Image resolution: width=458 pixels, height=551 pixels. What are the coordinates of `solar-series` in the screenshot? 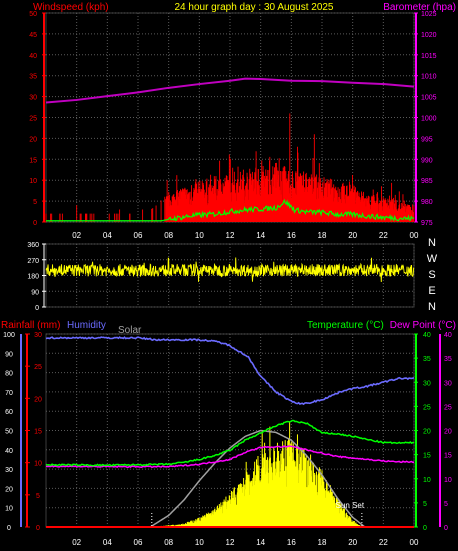 It's located at (257, 474).